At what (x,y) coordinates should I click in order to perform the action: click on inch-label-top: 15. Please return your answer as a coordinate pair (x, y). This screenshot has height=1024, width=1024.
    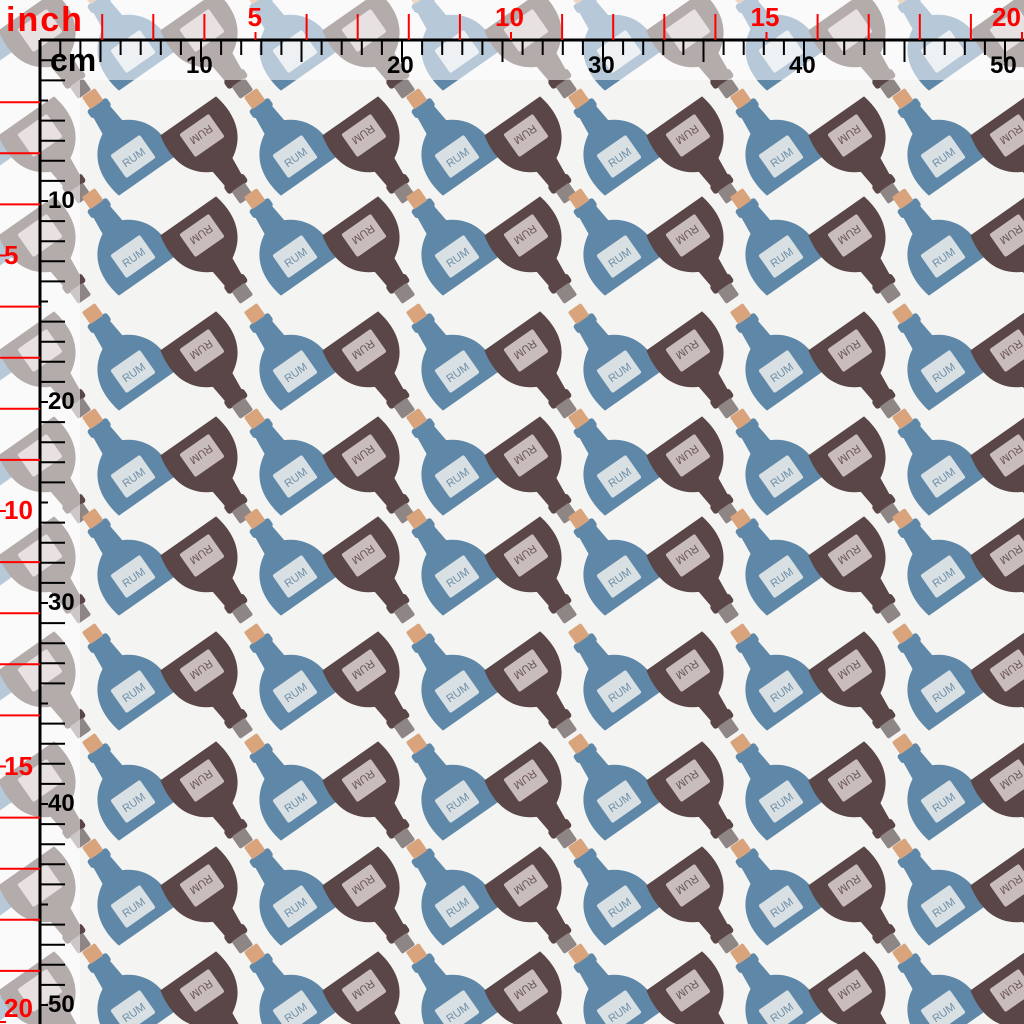
    Looking at the image, I should click on (765, 17).